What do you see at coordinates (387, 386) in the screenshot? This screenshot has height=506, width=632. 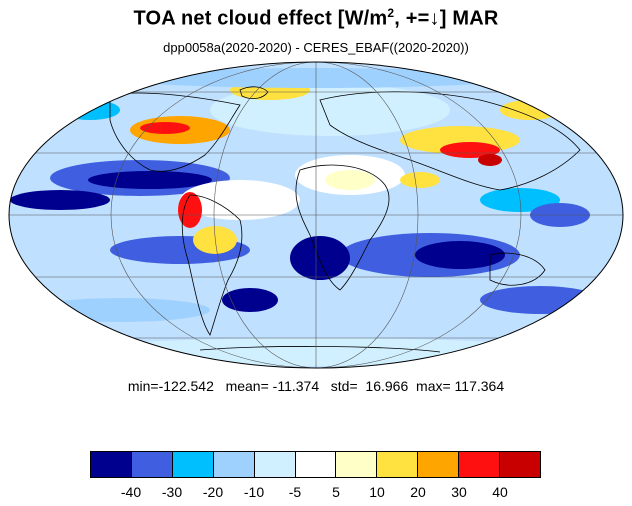 I see `std-value: 16.966` at bounding box center [387, 386].